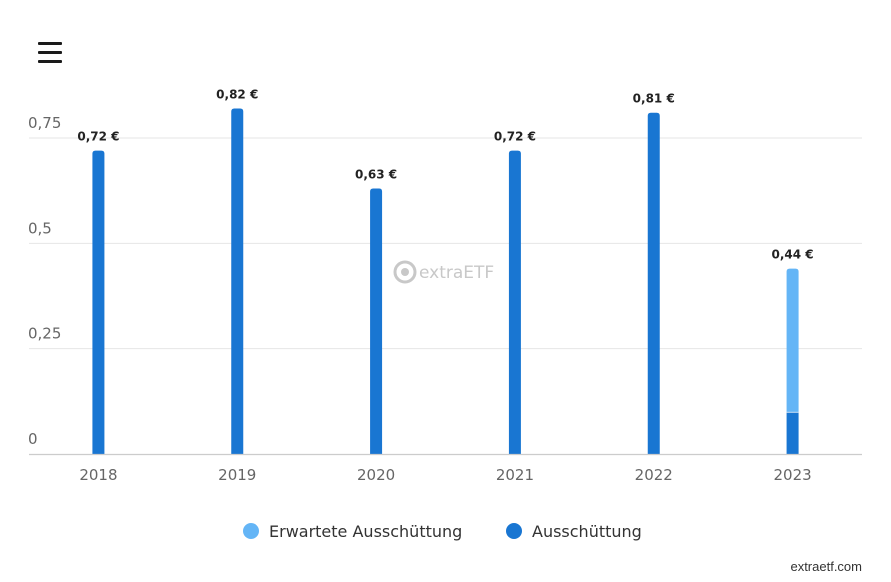 Image resolution: width=891 pixels, height=582 pixels. Describe the element at coordinates (515, 475) in the screenshot. I see `x-tick-label-2021: 2021` at that location.